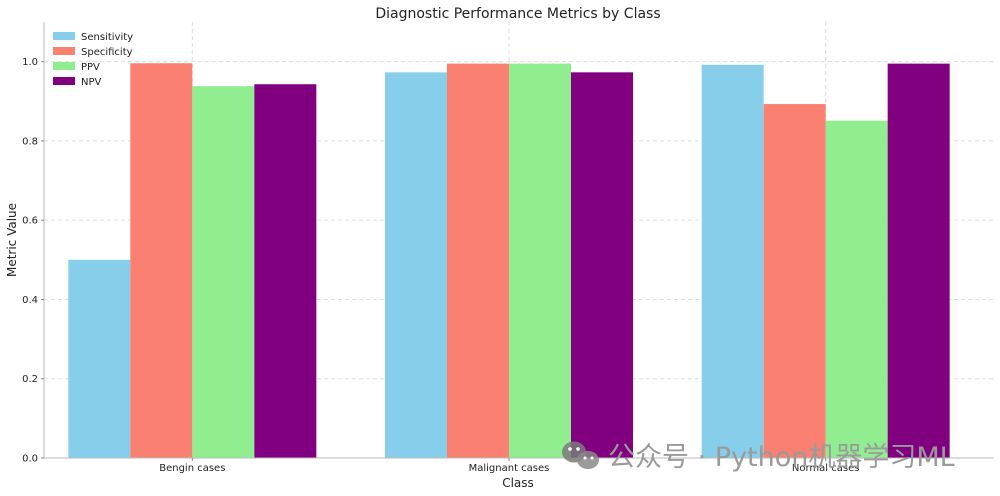  I want to click on chart-title: Diagnostic Performance Metrics by Class, so click(517, 14).